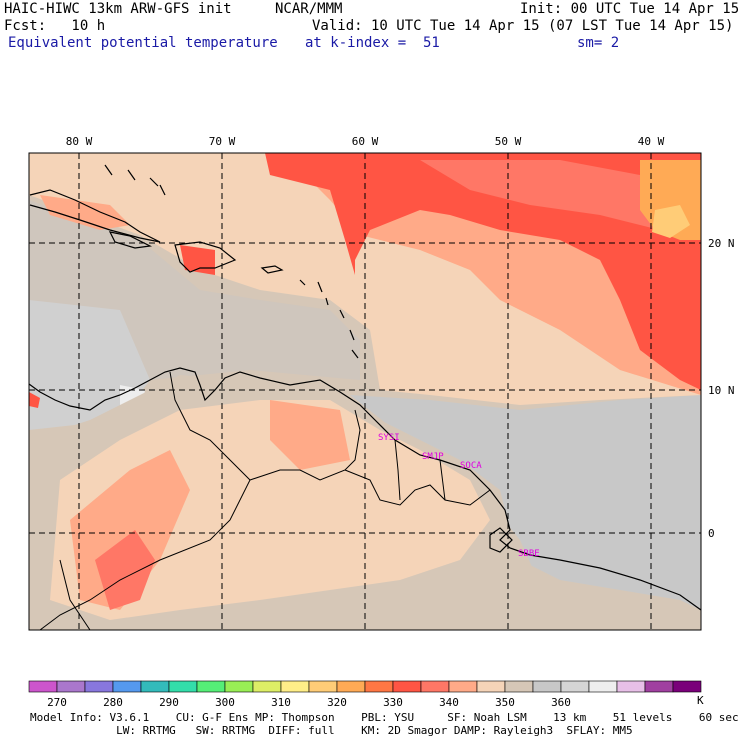  What do you see at coordinates (721, 243) in the screenshot?
I see `lat-label-20n: 20 N` at bounding box center [721, 243].